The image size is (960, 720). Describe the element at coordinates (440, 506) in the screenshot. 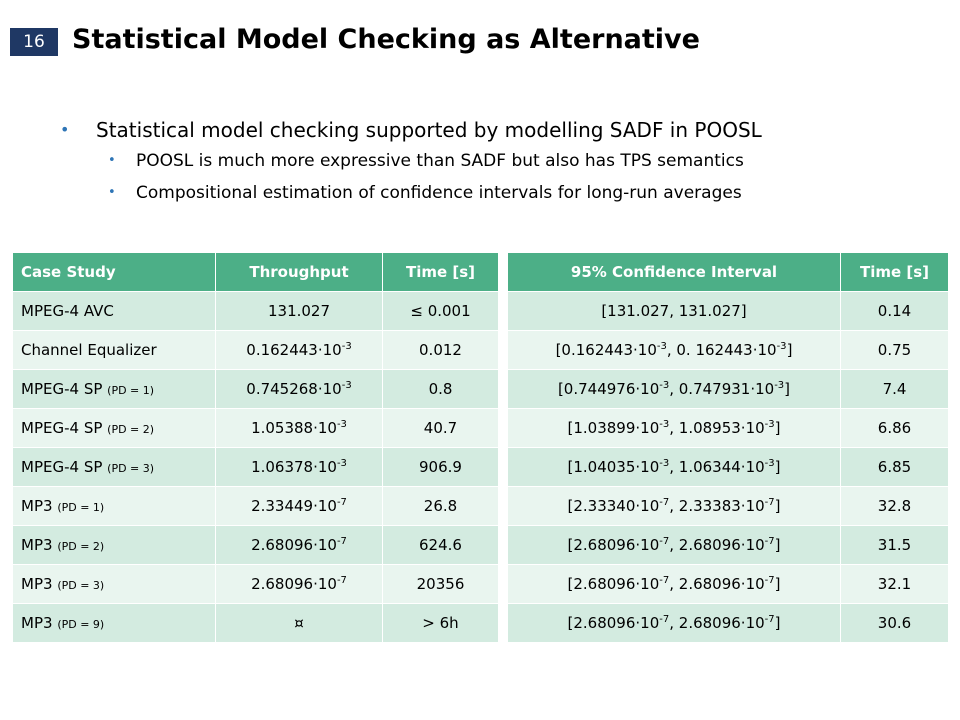

I see `cell-time: 26.8` at that location.